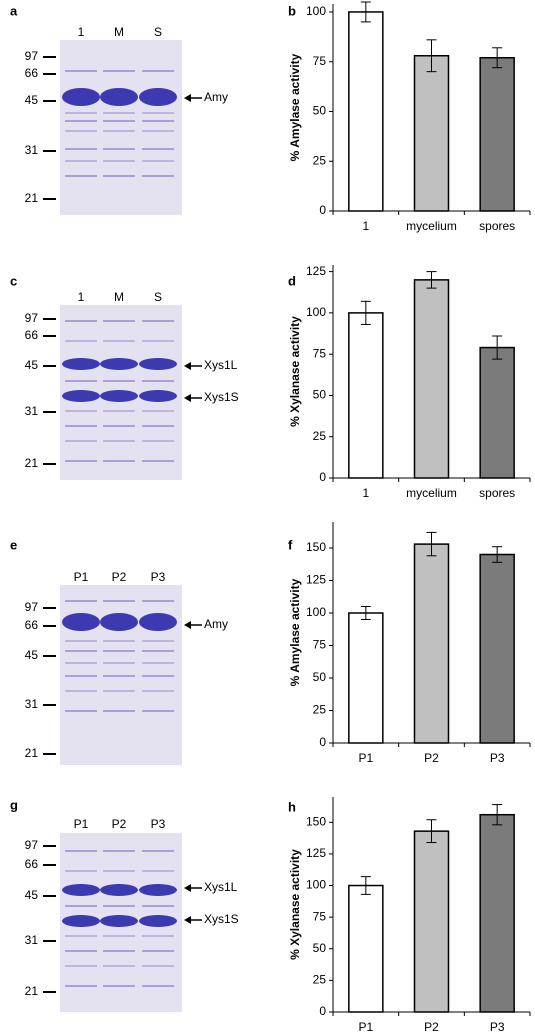  Describe the element at coordinates (290, 544) in the screenshot. I see `panel-letter: f` at that location.